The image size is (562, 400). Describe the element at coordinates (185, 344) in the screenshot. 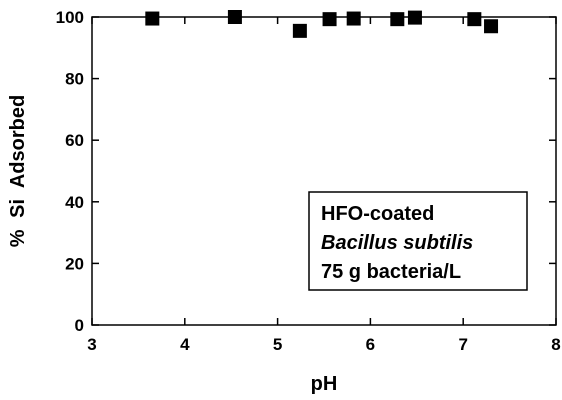

I see `x-tick-label: 4` at that location.